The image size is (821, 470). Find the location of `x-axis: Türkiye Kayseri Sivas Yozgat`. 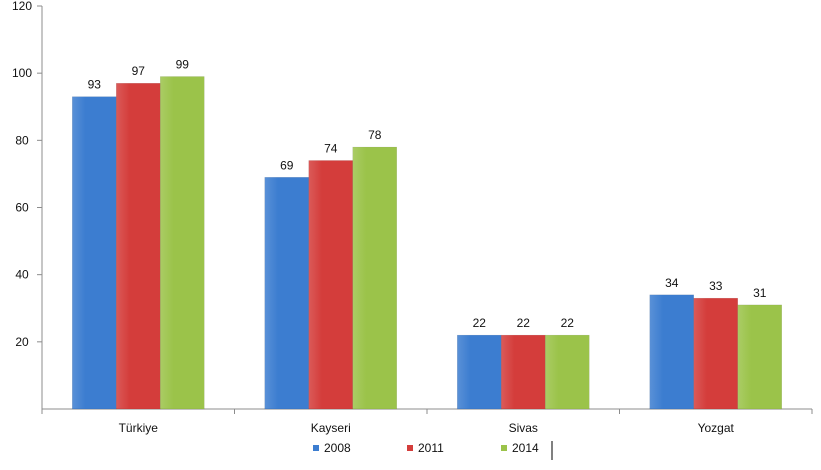

x-axis: Türkiye Kayseri Sivas Yozgat is located at coordinates (427, 421).